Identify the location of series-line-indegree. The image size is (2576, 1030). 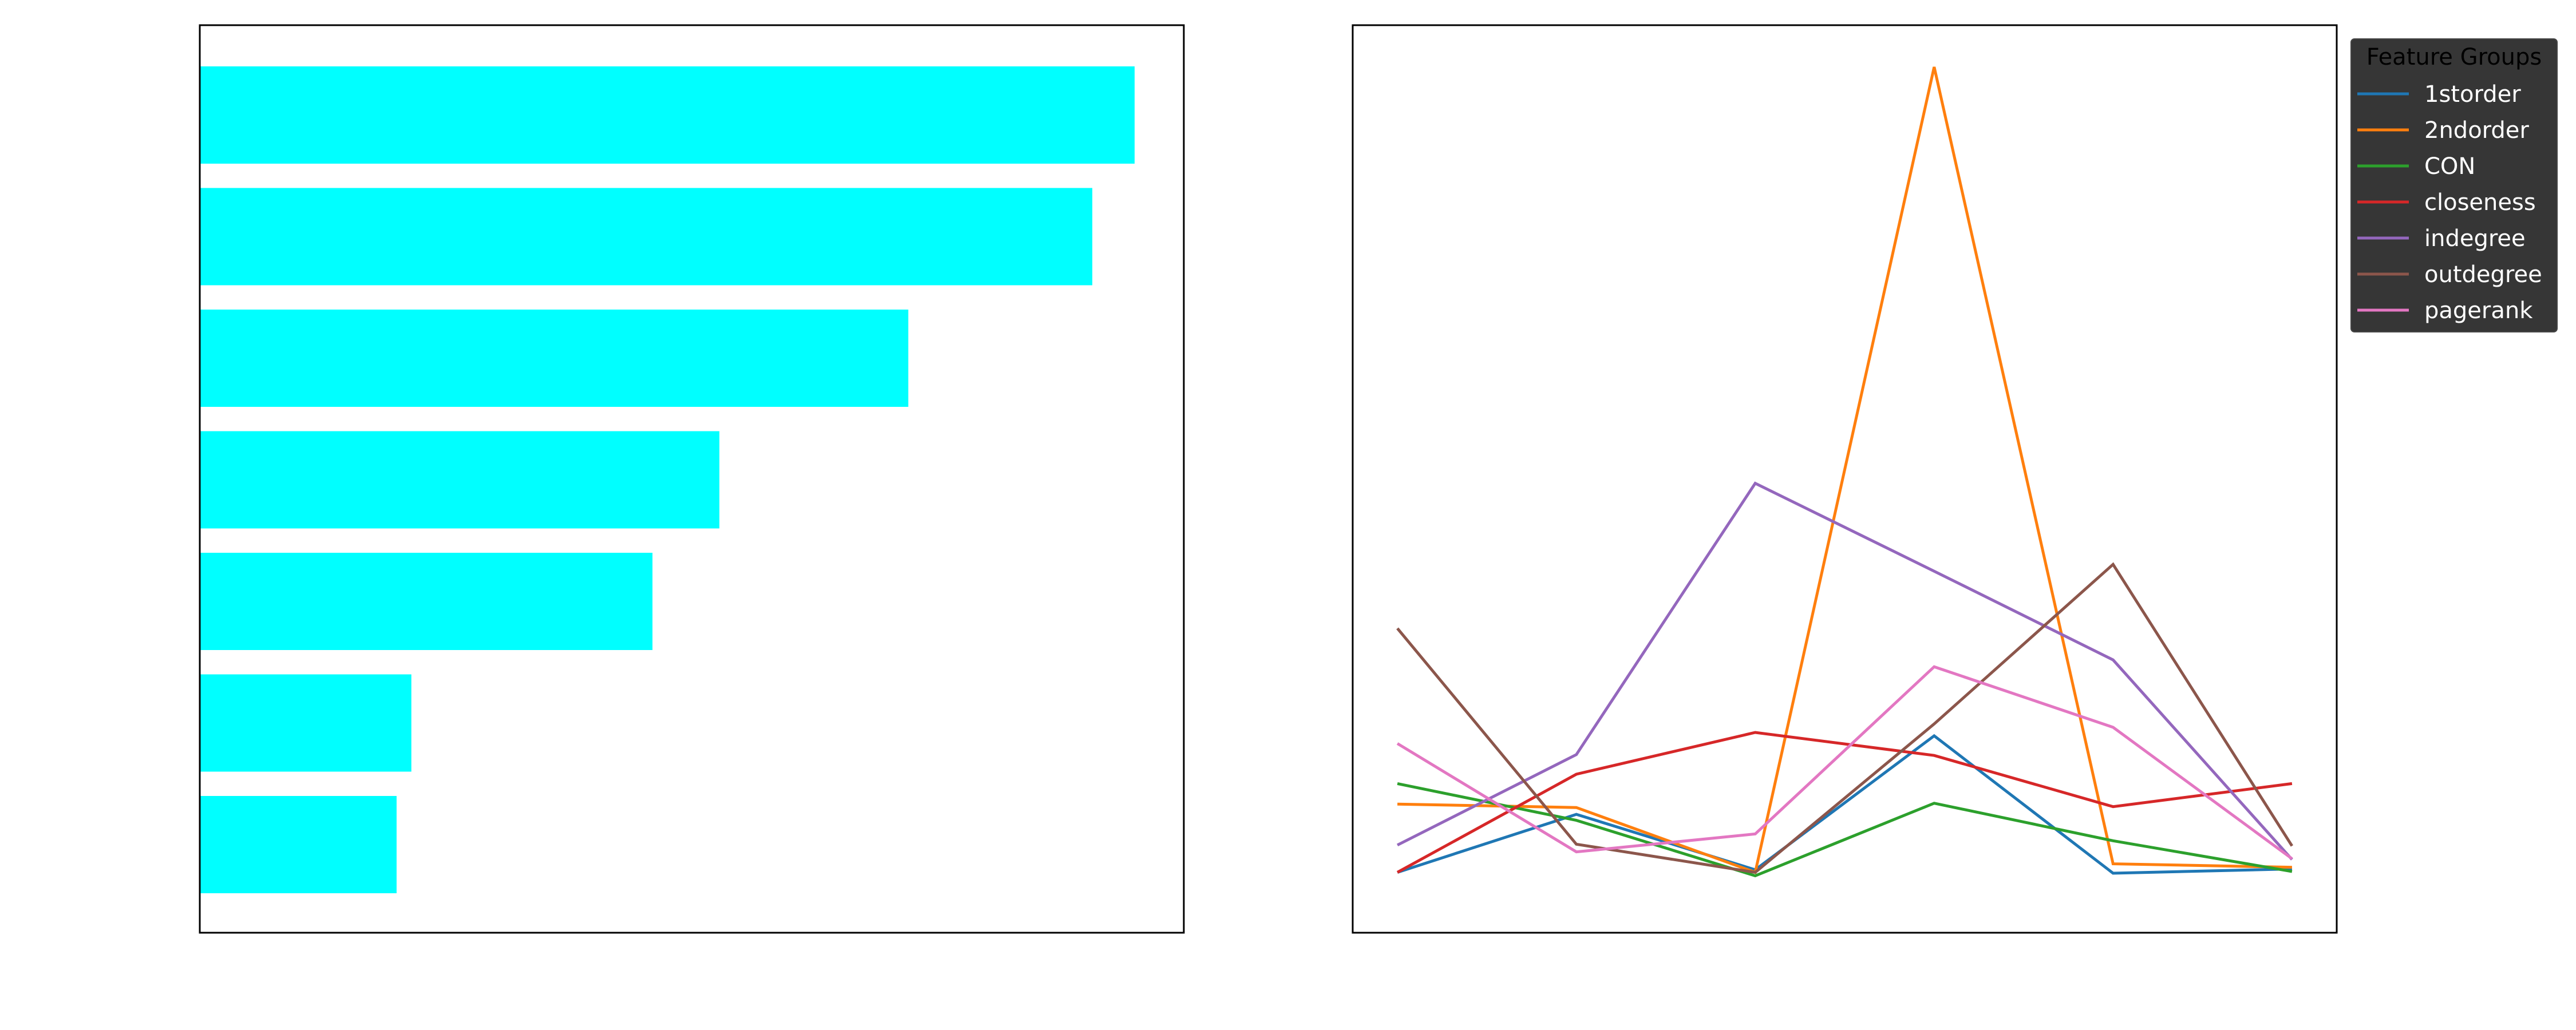
(1844, 671).